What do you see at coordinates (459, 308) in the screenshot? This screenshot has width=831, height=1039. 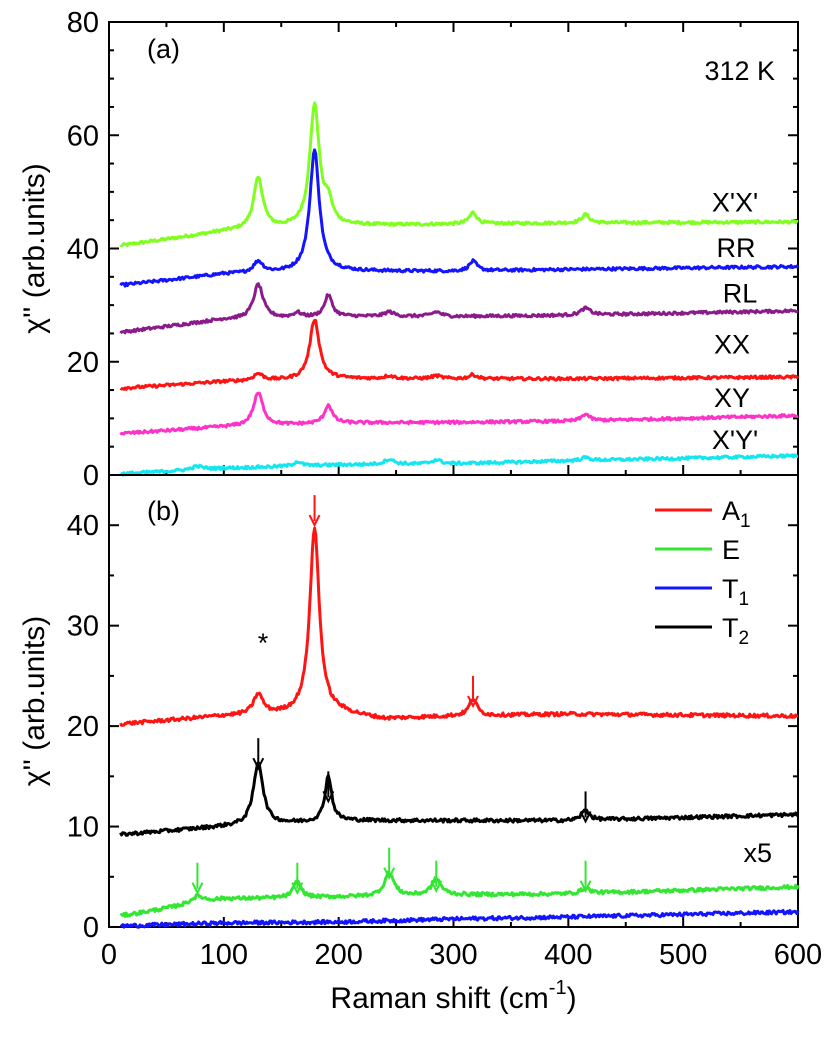 I see `panel-a-series-rl` at bounding box center [459, 308].